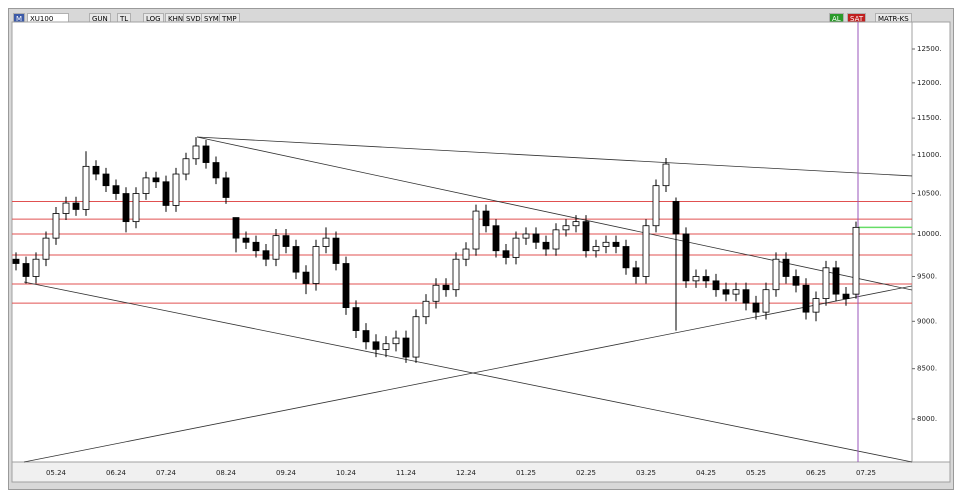  What do you see at coordinates (554, 156) in the screenshot?
I see `trend-line` at bounding box center [554, 156].